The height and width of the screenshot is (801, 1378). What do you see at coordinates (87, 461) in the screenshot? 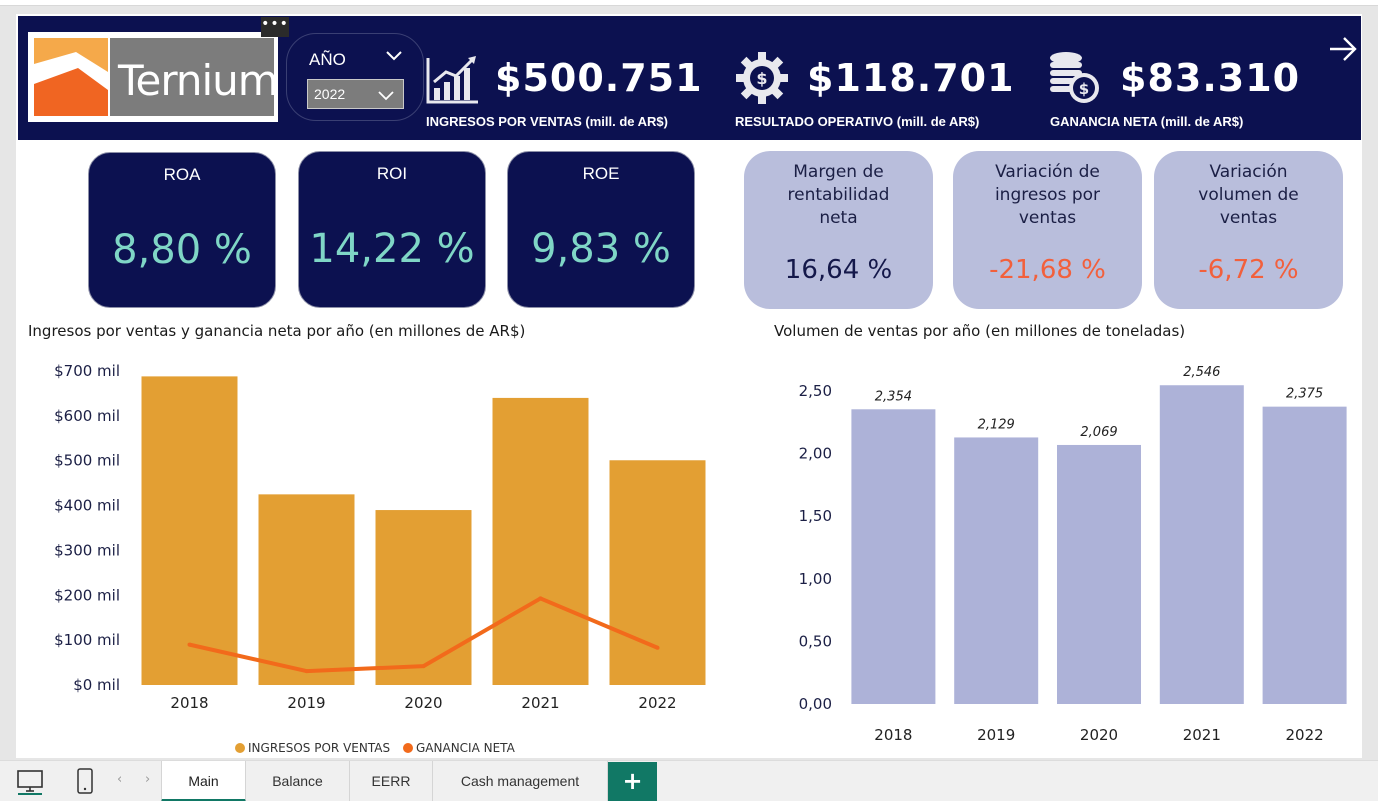
I see `y-tick-label: $500 mil` at bounding box center [87, 461].